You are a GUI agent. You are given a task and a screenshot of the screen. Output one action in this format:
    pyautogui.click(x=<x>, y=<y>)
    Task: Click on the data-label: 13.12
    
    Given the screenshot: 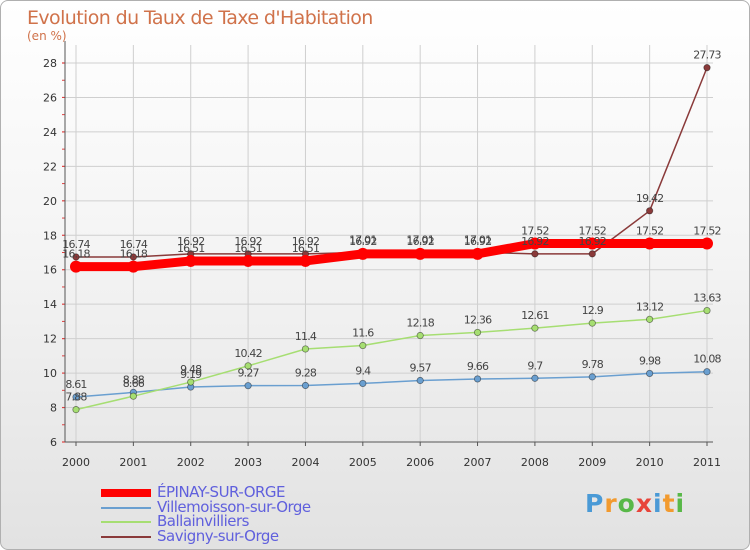 What is the action you would take?
    pyautogui.click(x=650, y=306)
    